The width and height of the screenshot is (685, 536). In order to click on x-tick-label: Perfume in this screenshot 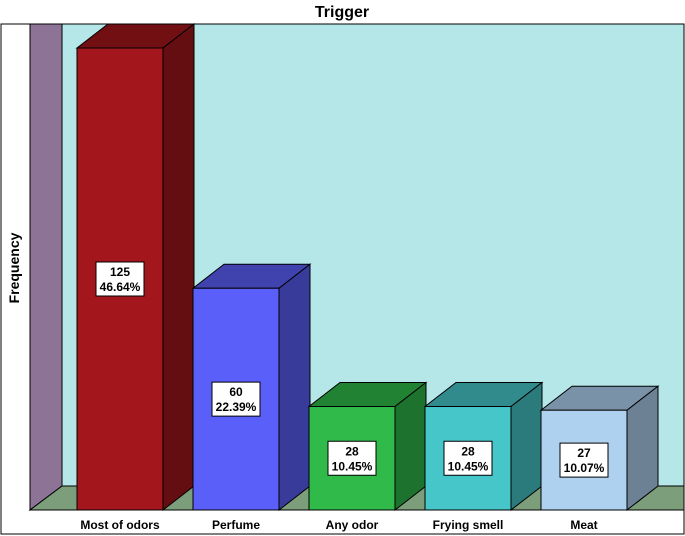, I will do `click(236, 525)`.